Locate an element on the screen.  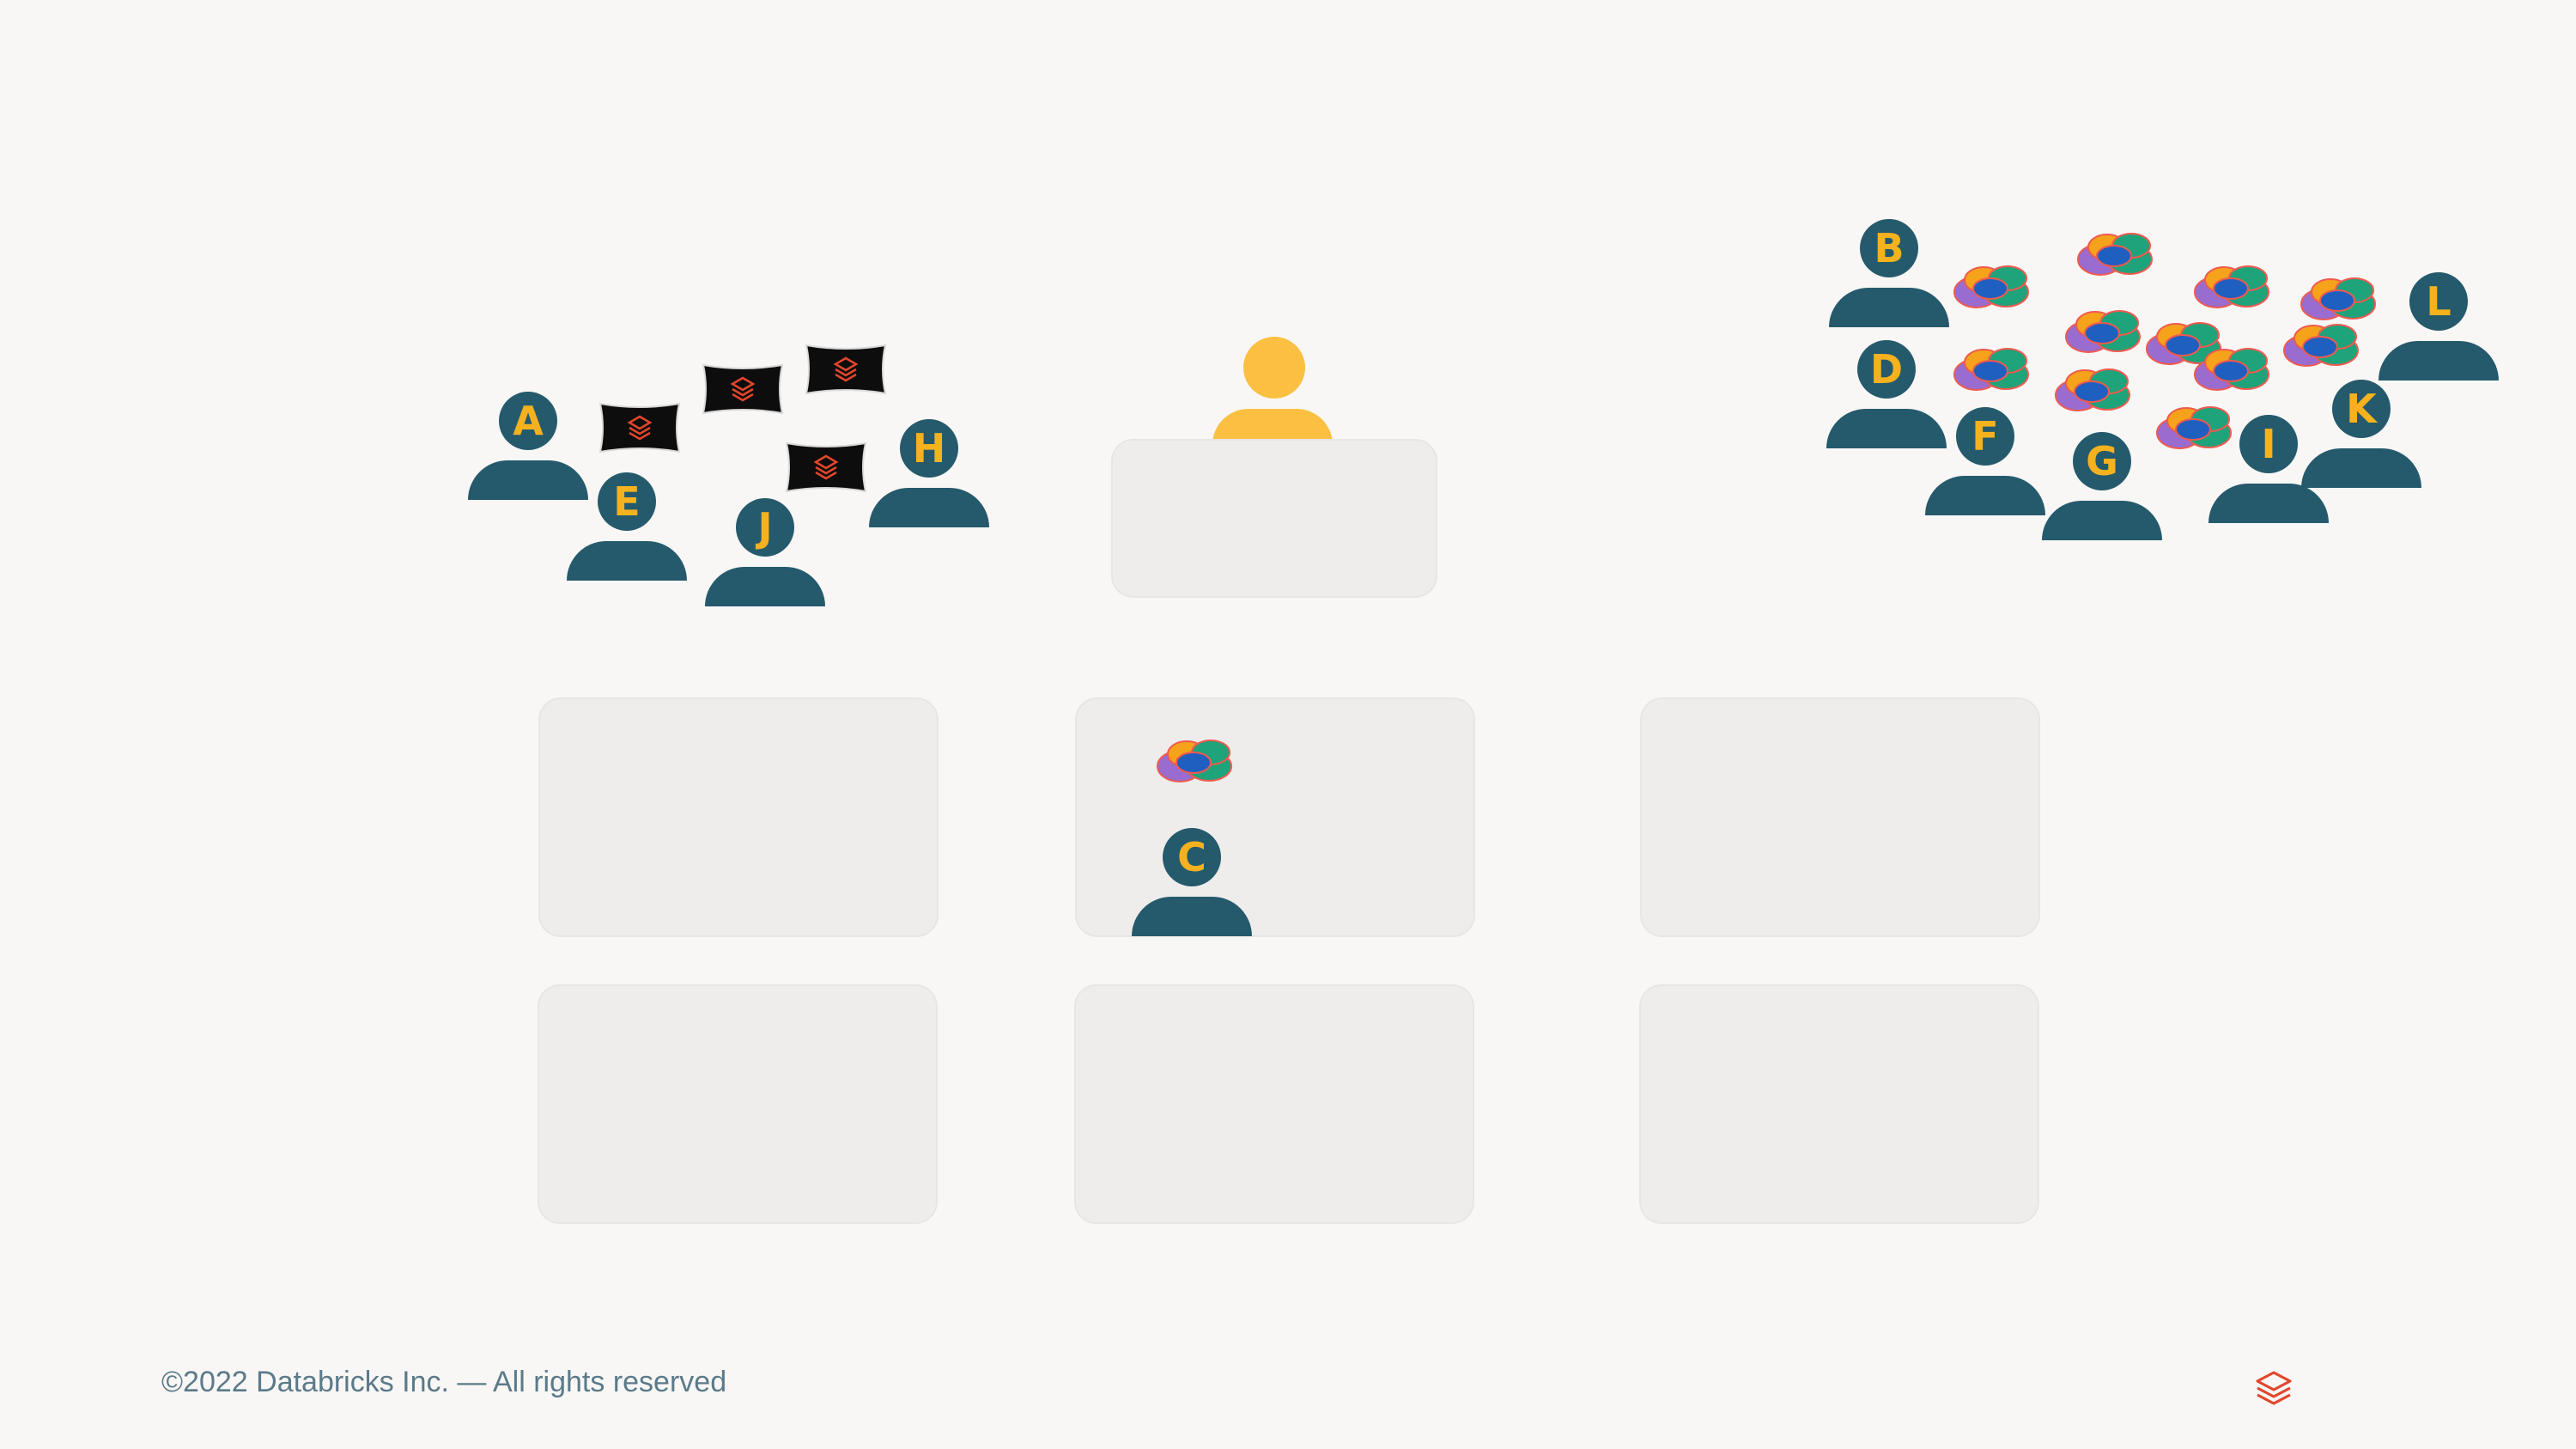
person-letter: A is located at coordinates (528, 421).